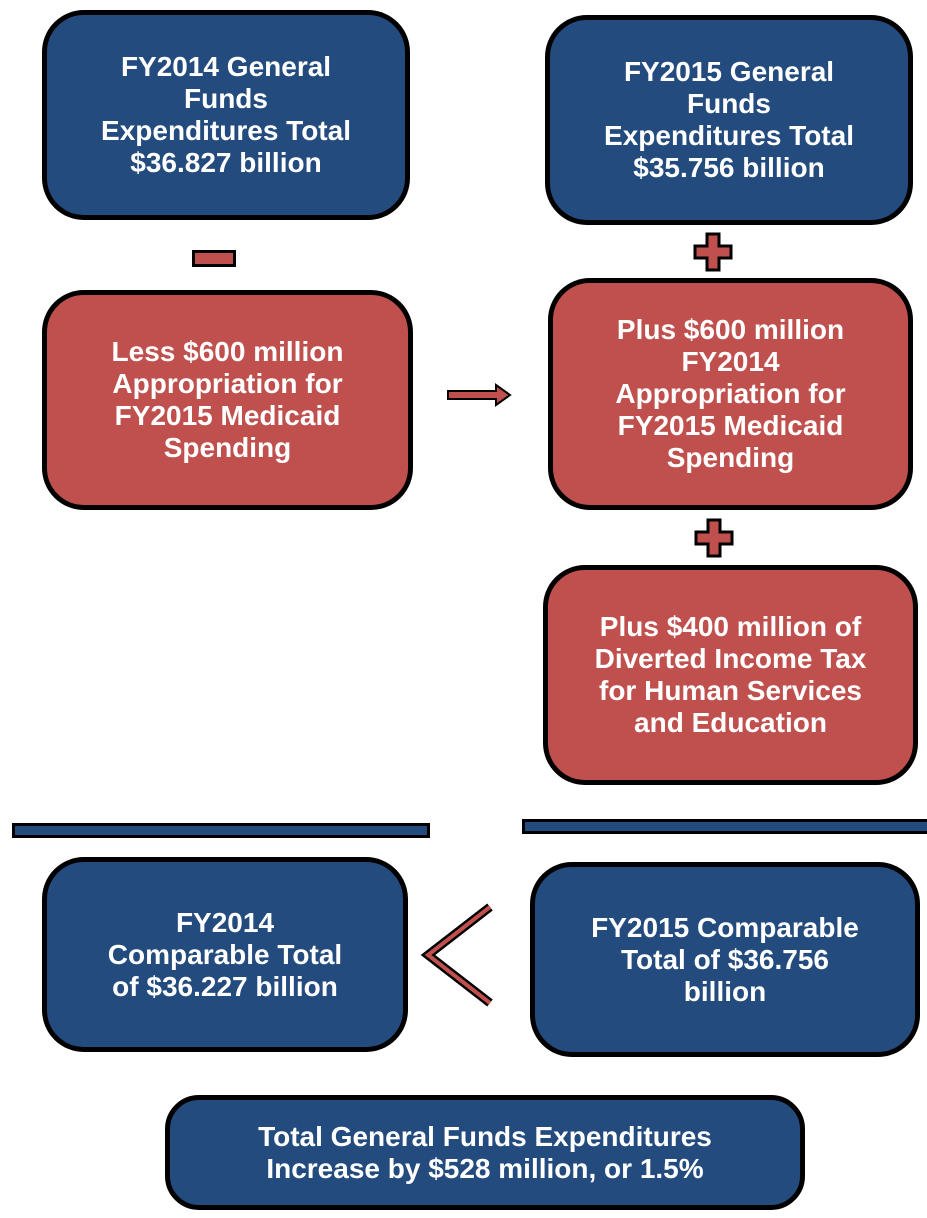 This screenshot has width=927, height=1218. I want to click on box-text-line: $36.827 billion, so click(226, 162).